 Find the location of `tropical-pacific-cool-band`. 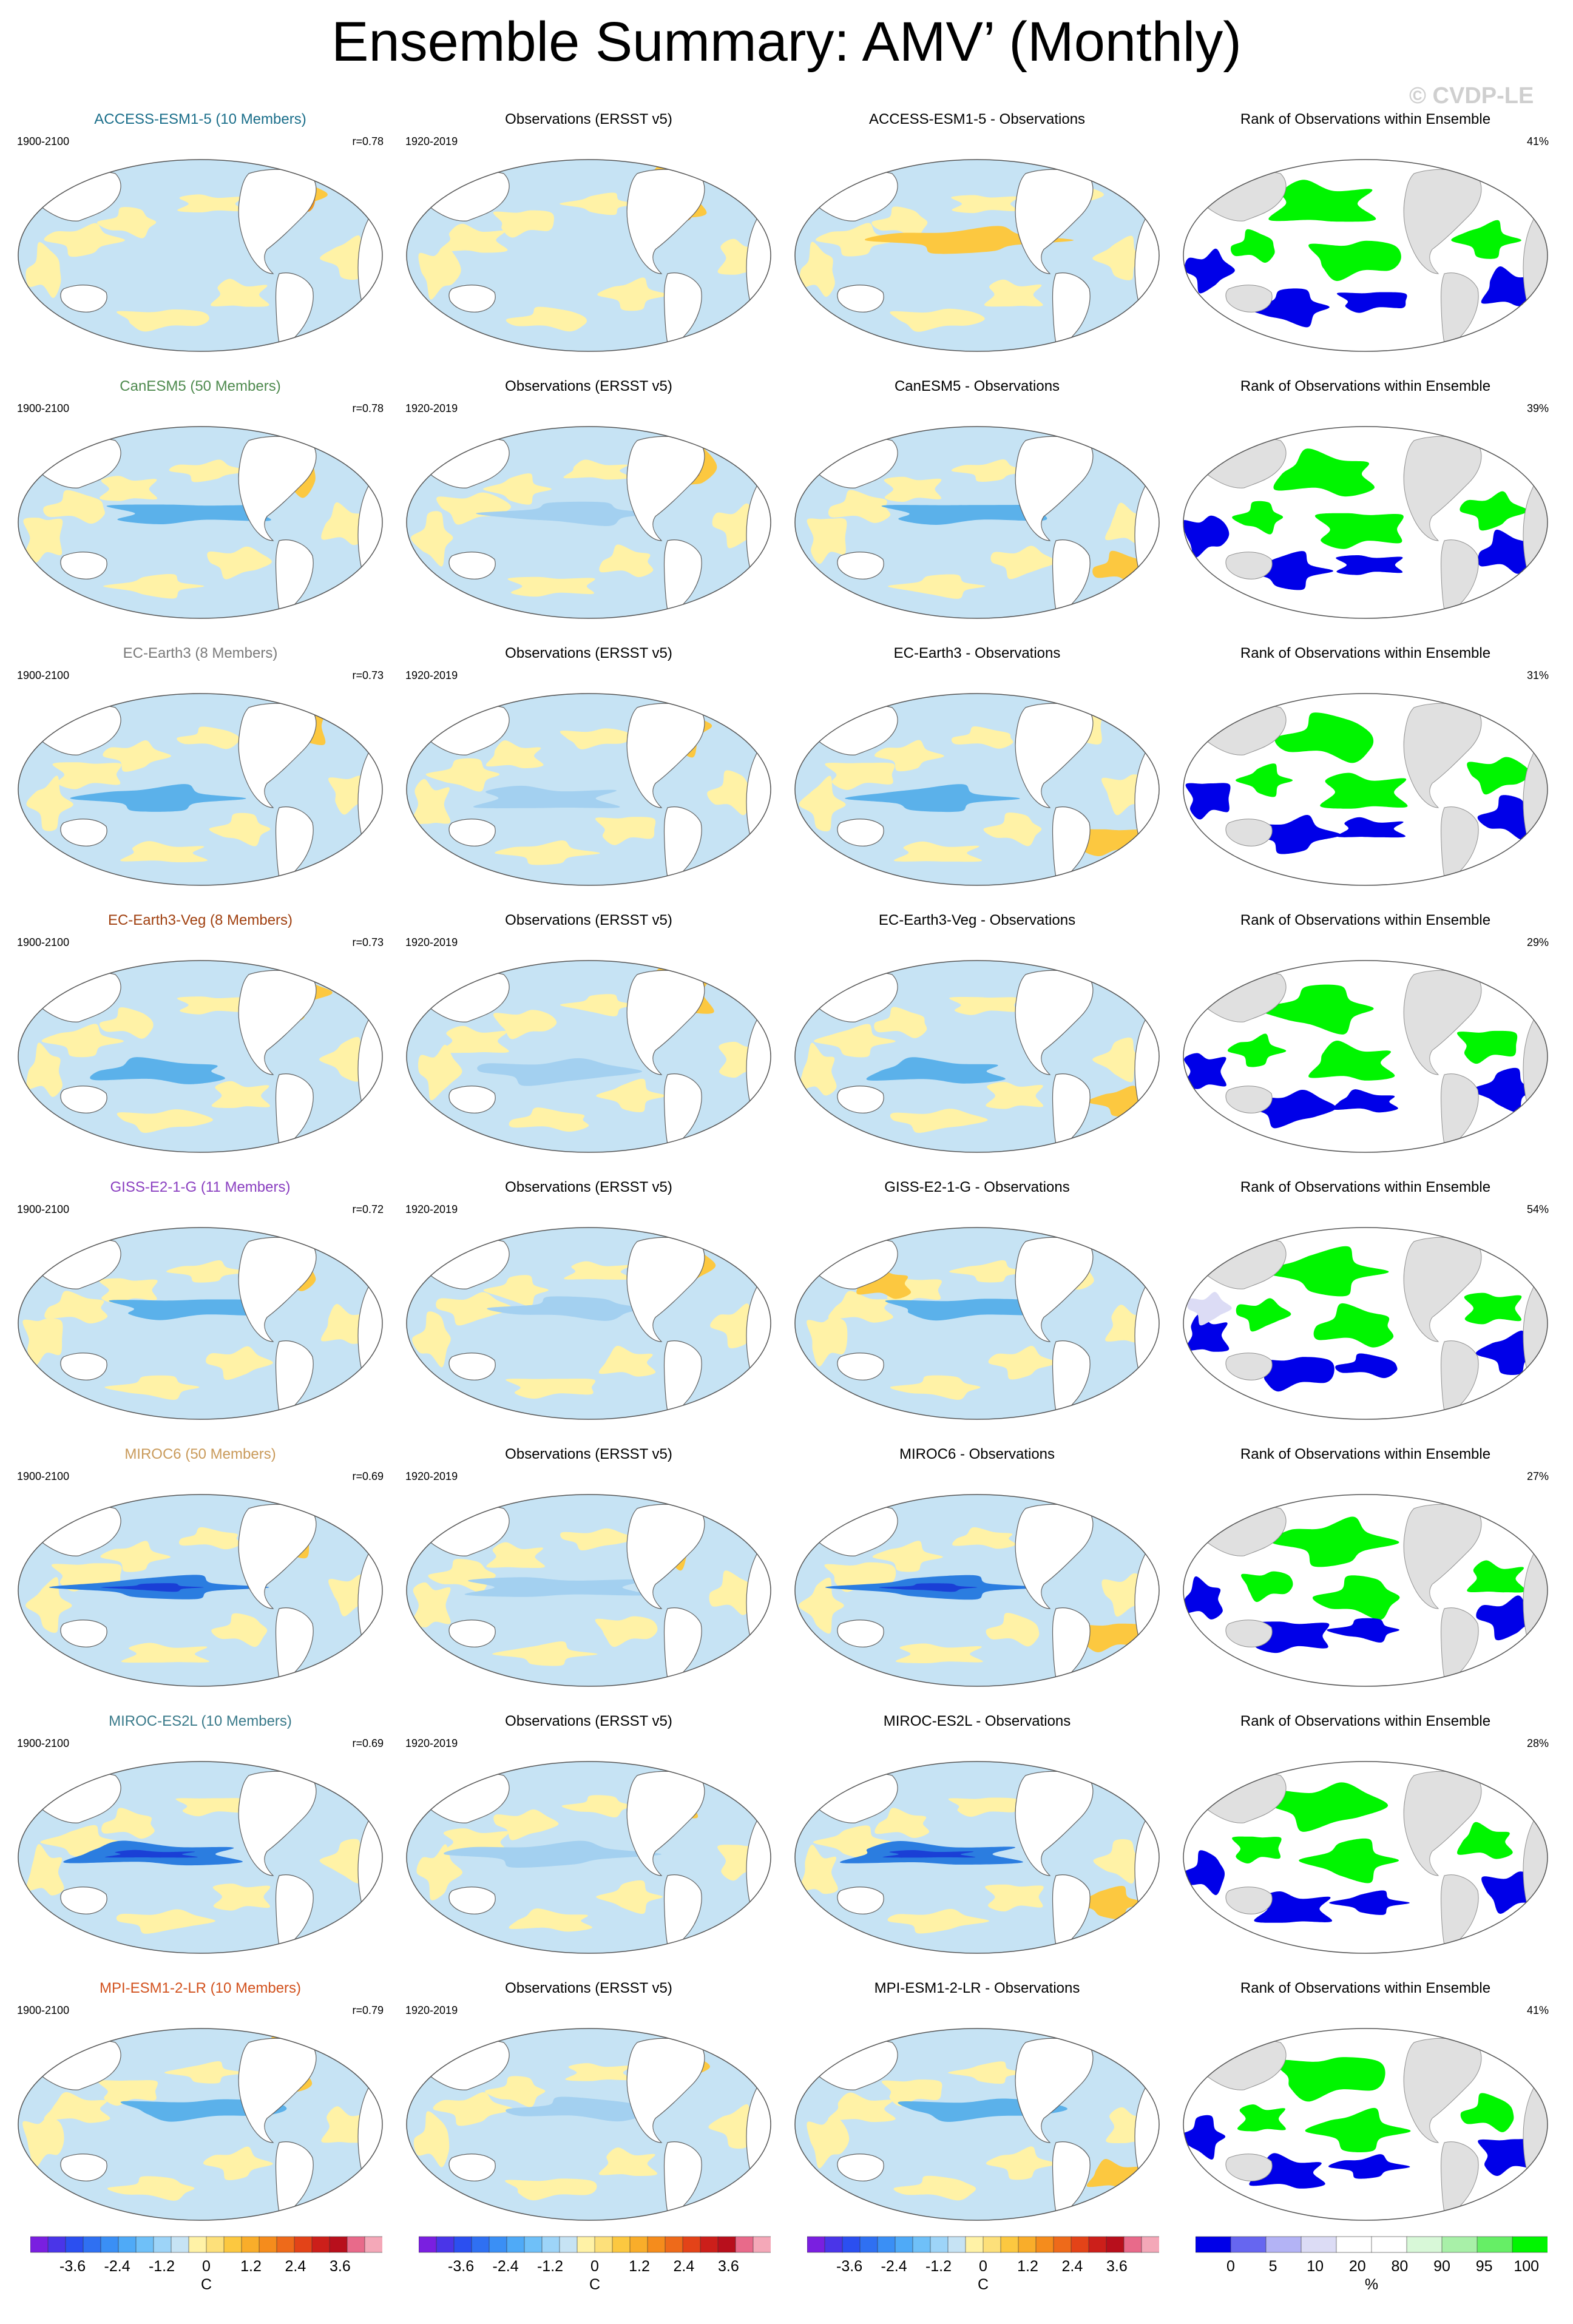

tropical-pacific-cool-band is located at coordinates (966, 514).